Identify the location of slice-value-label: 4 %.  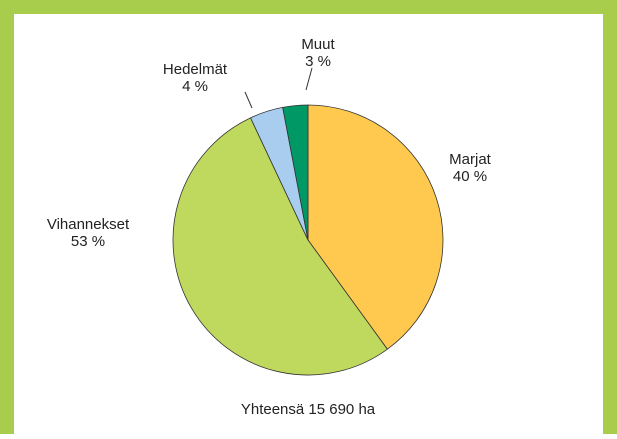
(195, 86).